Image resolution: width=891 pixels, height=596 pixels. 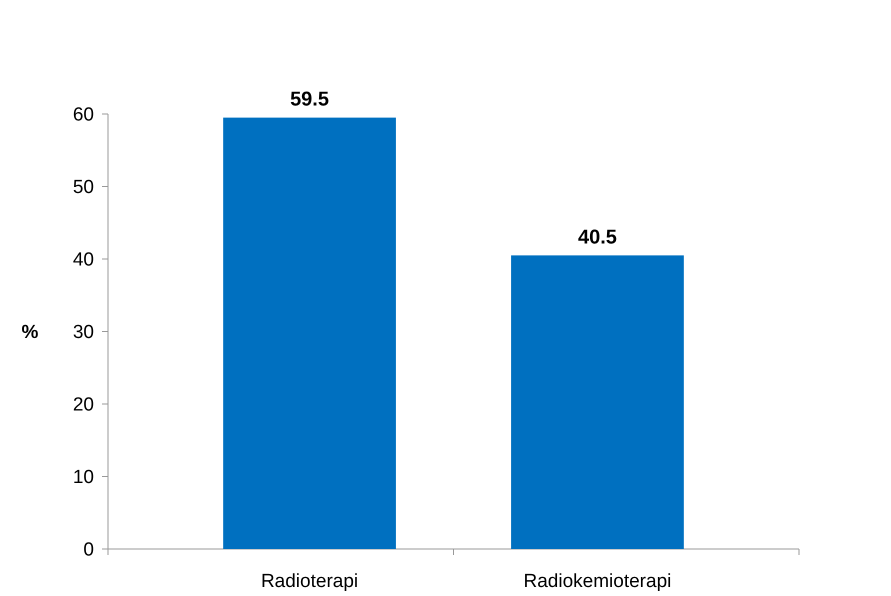 What do you see at coordinates (83, 260) in the screenshot?
I see `y-tick-label: 40` at bounding box center [83, 260].